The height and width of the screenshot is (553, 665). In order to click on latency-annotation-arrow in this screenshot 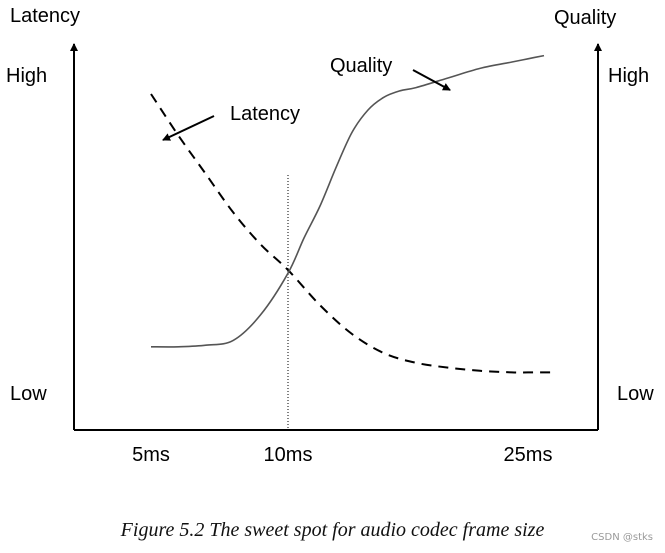, I will do `click(188, 128)`.